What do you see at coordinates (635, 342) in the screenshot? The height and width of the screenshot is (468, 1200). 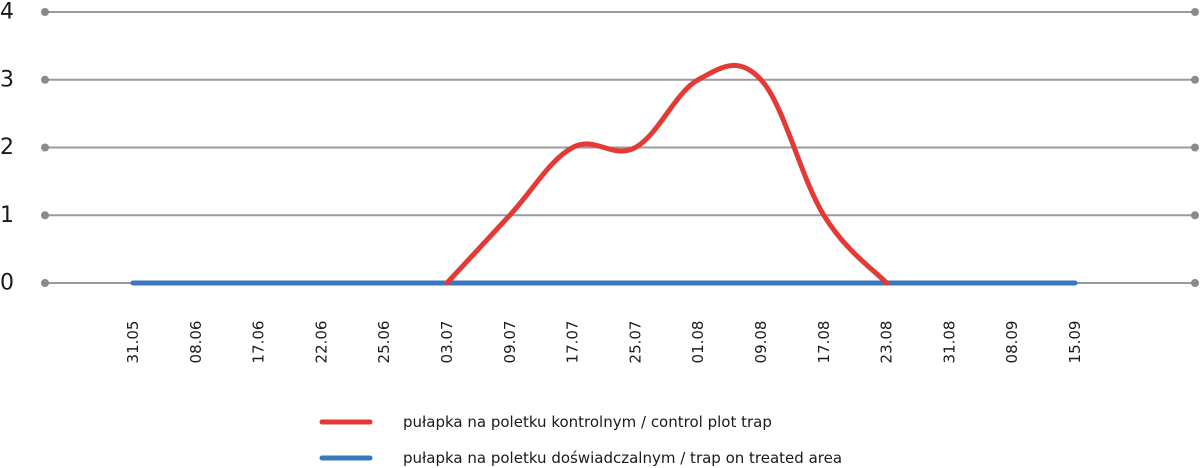 I see `x-tick-label: 25.07` at bounding box center [635, 342].